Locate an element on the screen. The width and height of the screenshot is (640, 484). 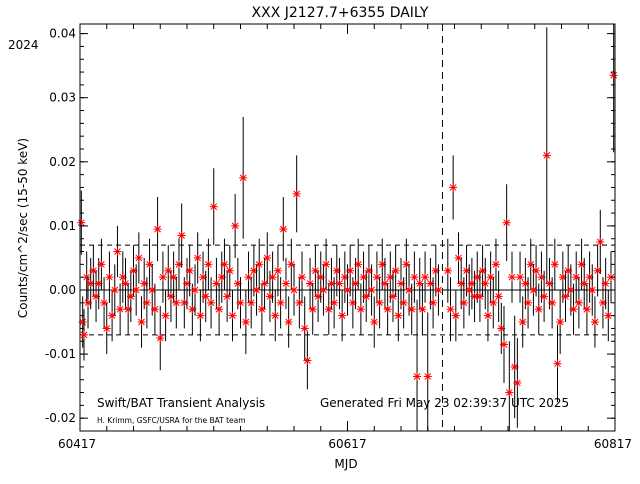
x-tick-label: 60617 is located at coordinates (347, 444).